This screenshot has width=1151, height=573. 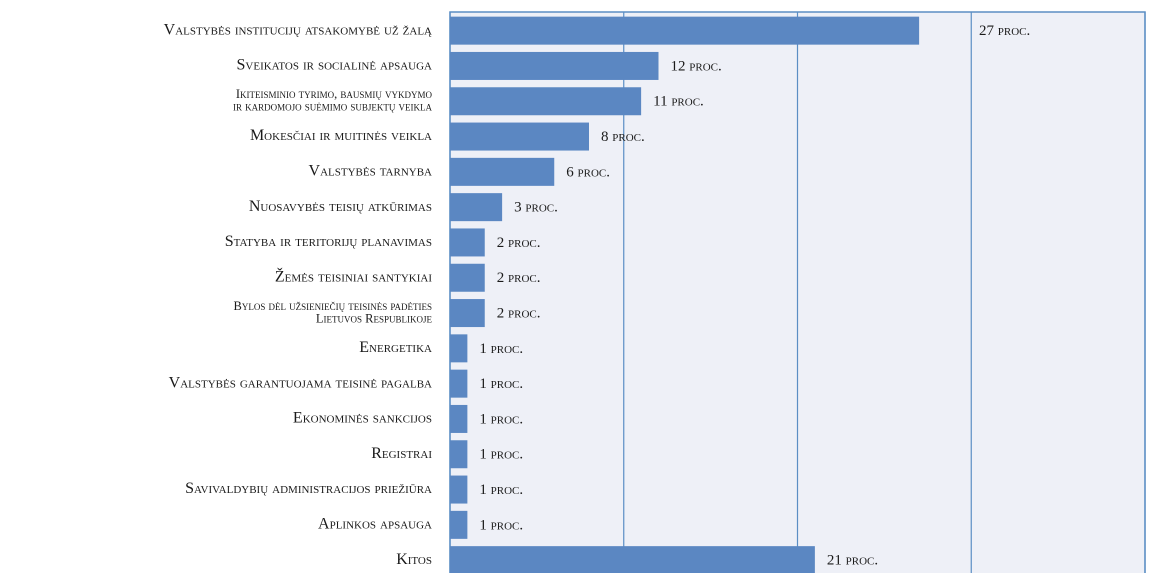 What do you see at coordinates (300, 382) in the screenshot?
I see `category-label: Valstybės garantuojama teisinė pagalba` at bounding box center [300, 382].